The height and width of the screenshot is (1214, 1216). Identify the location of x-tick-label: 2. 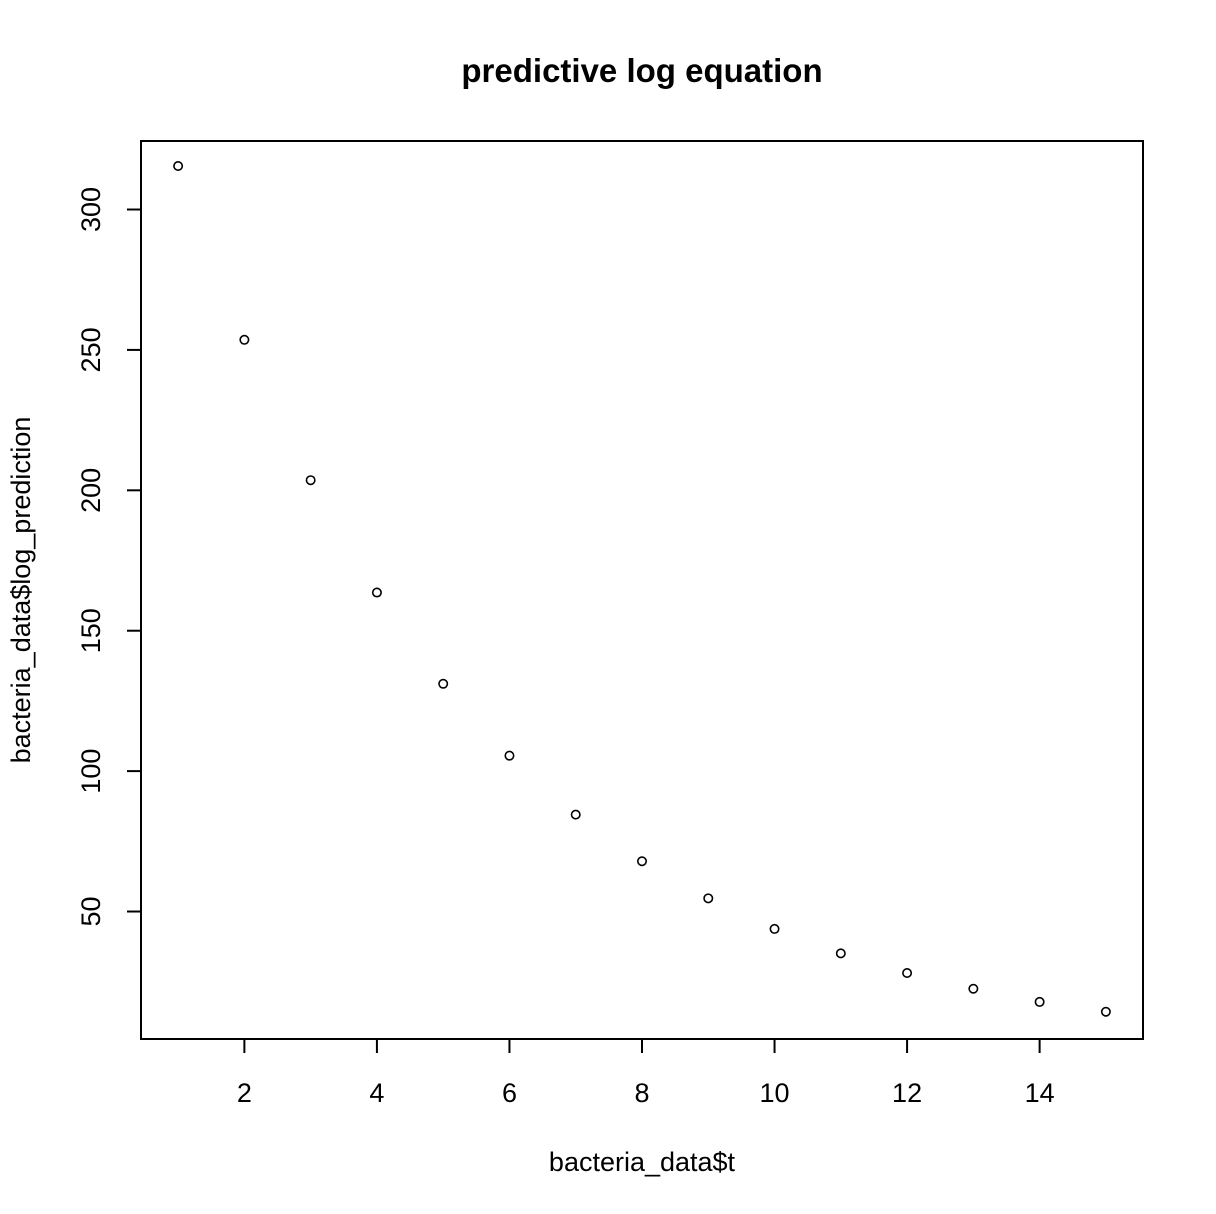
(244, 1093).